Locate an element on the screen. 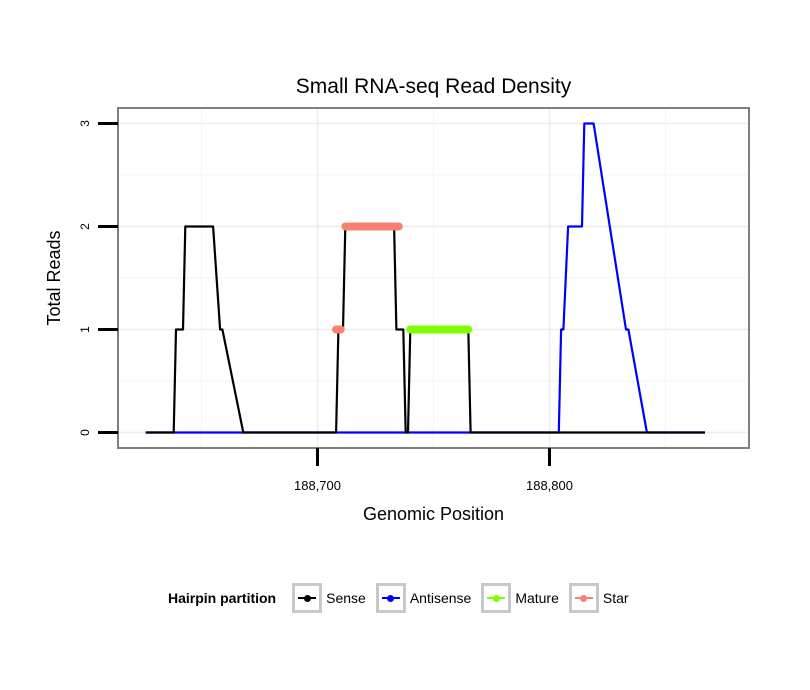 Image resolution: width=810 pixels, height=690 pixels. legend-label-star: Star is located at coordinates (615, 598).